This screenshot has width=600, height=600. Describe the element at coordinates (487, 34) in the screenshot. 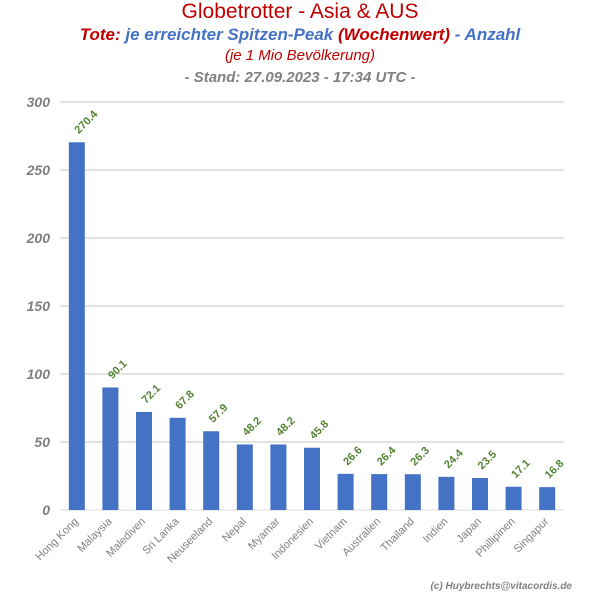

I see `subtitle-part-4: - Anzahl` at that location.